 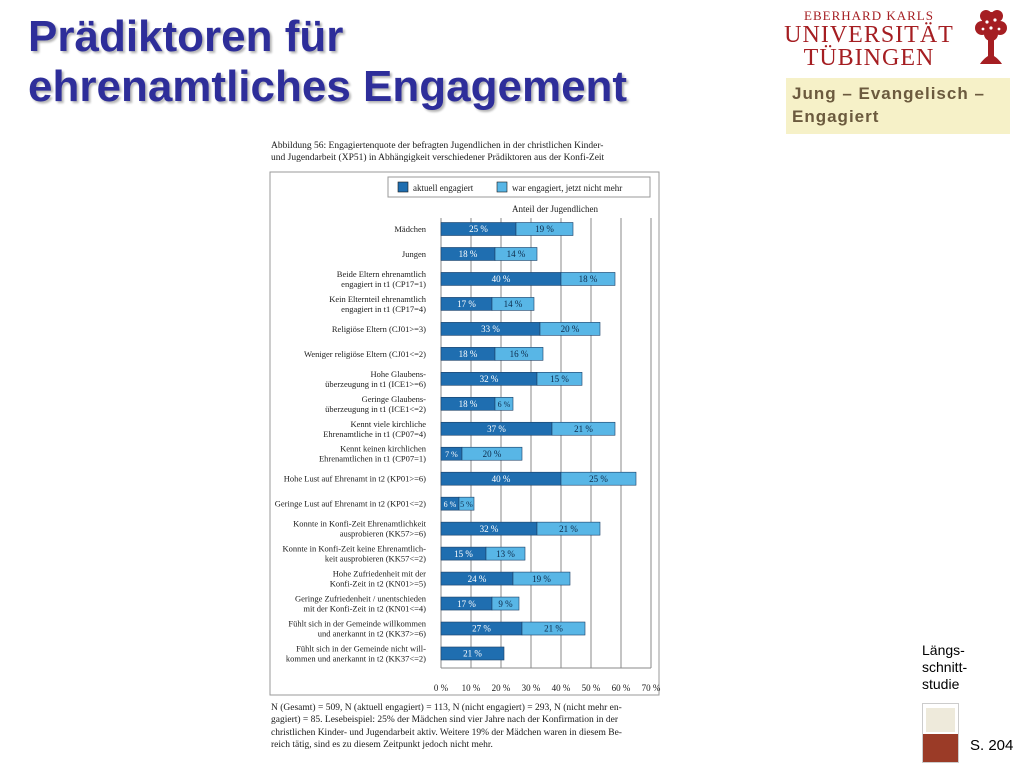 I want to click on x-tick-label: 30 %, so click(x=531, y=688).